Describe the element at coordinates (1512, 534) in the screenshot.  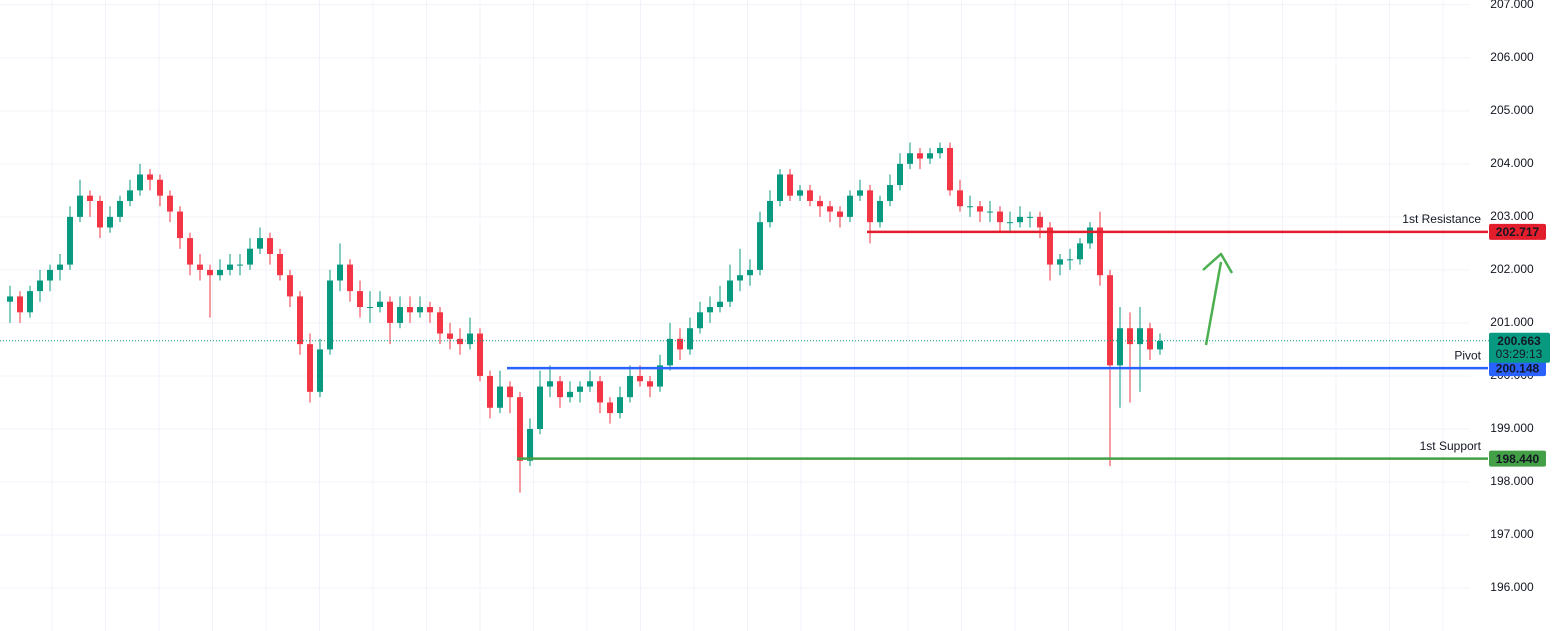
I see `y-tick-label: 197.000` at that location.